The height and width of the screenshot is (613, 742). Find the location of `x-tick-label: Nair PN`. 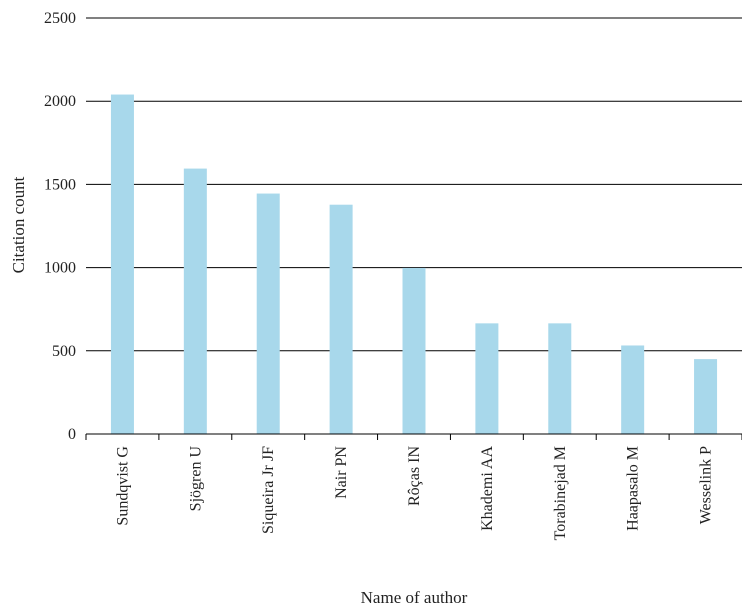

x-tick-label: Nair PN is located at coordinates (341, 472).